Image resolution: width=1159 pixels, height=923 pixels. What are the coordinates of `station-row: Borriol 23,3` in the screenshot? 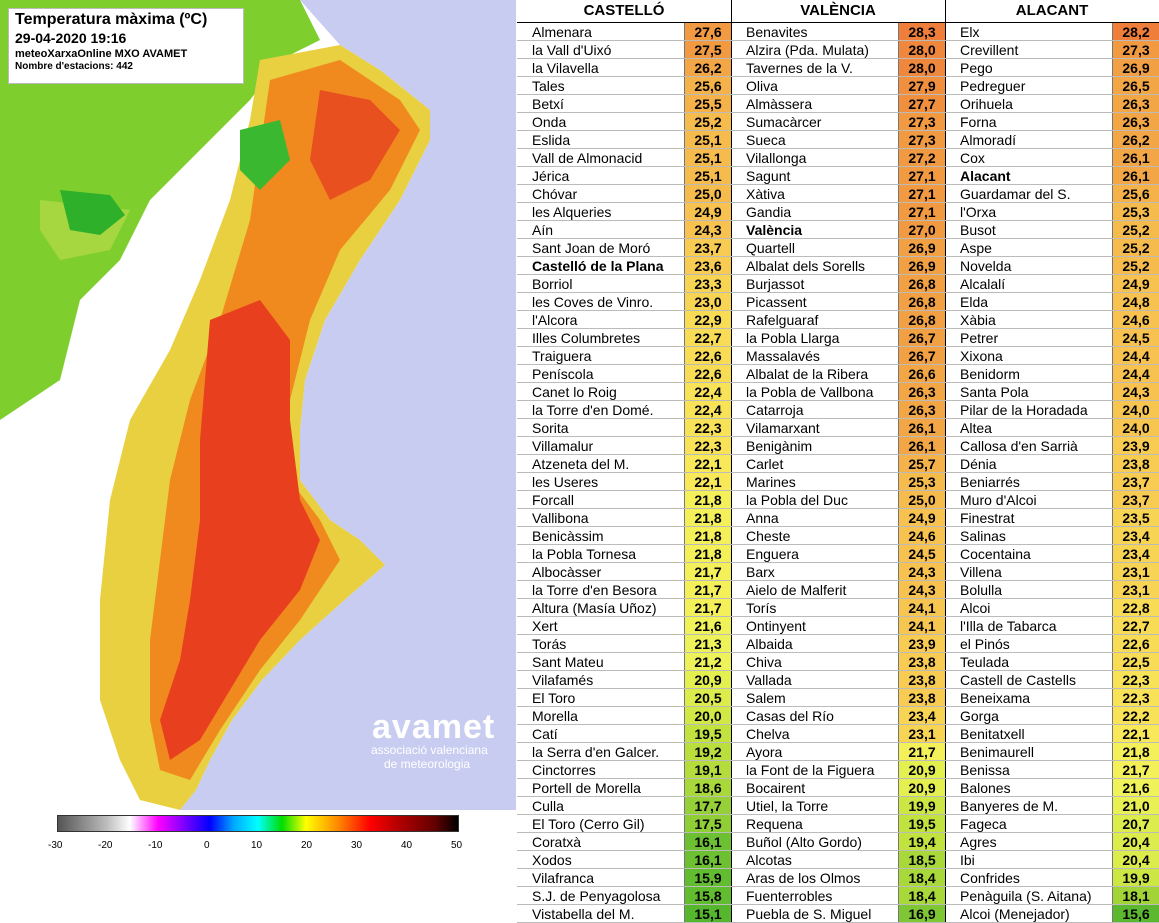 It's located at (624, 284).